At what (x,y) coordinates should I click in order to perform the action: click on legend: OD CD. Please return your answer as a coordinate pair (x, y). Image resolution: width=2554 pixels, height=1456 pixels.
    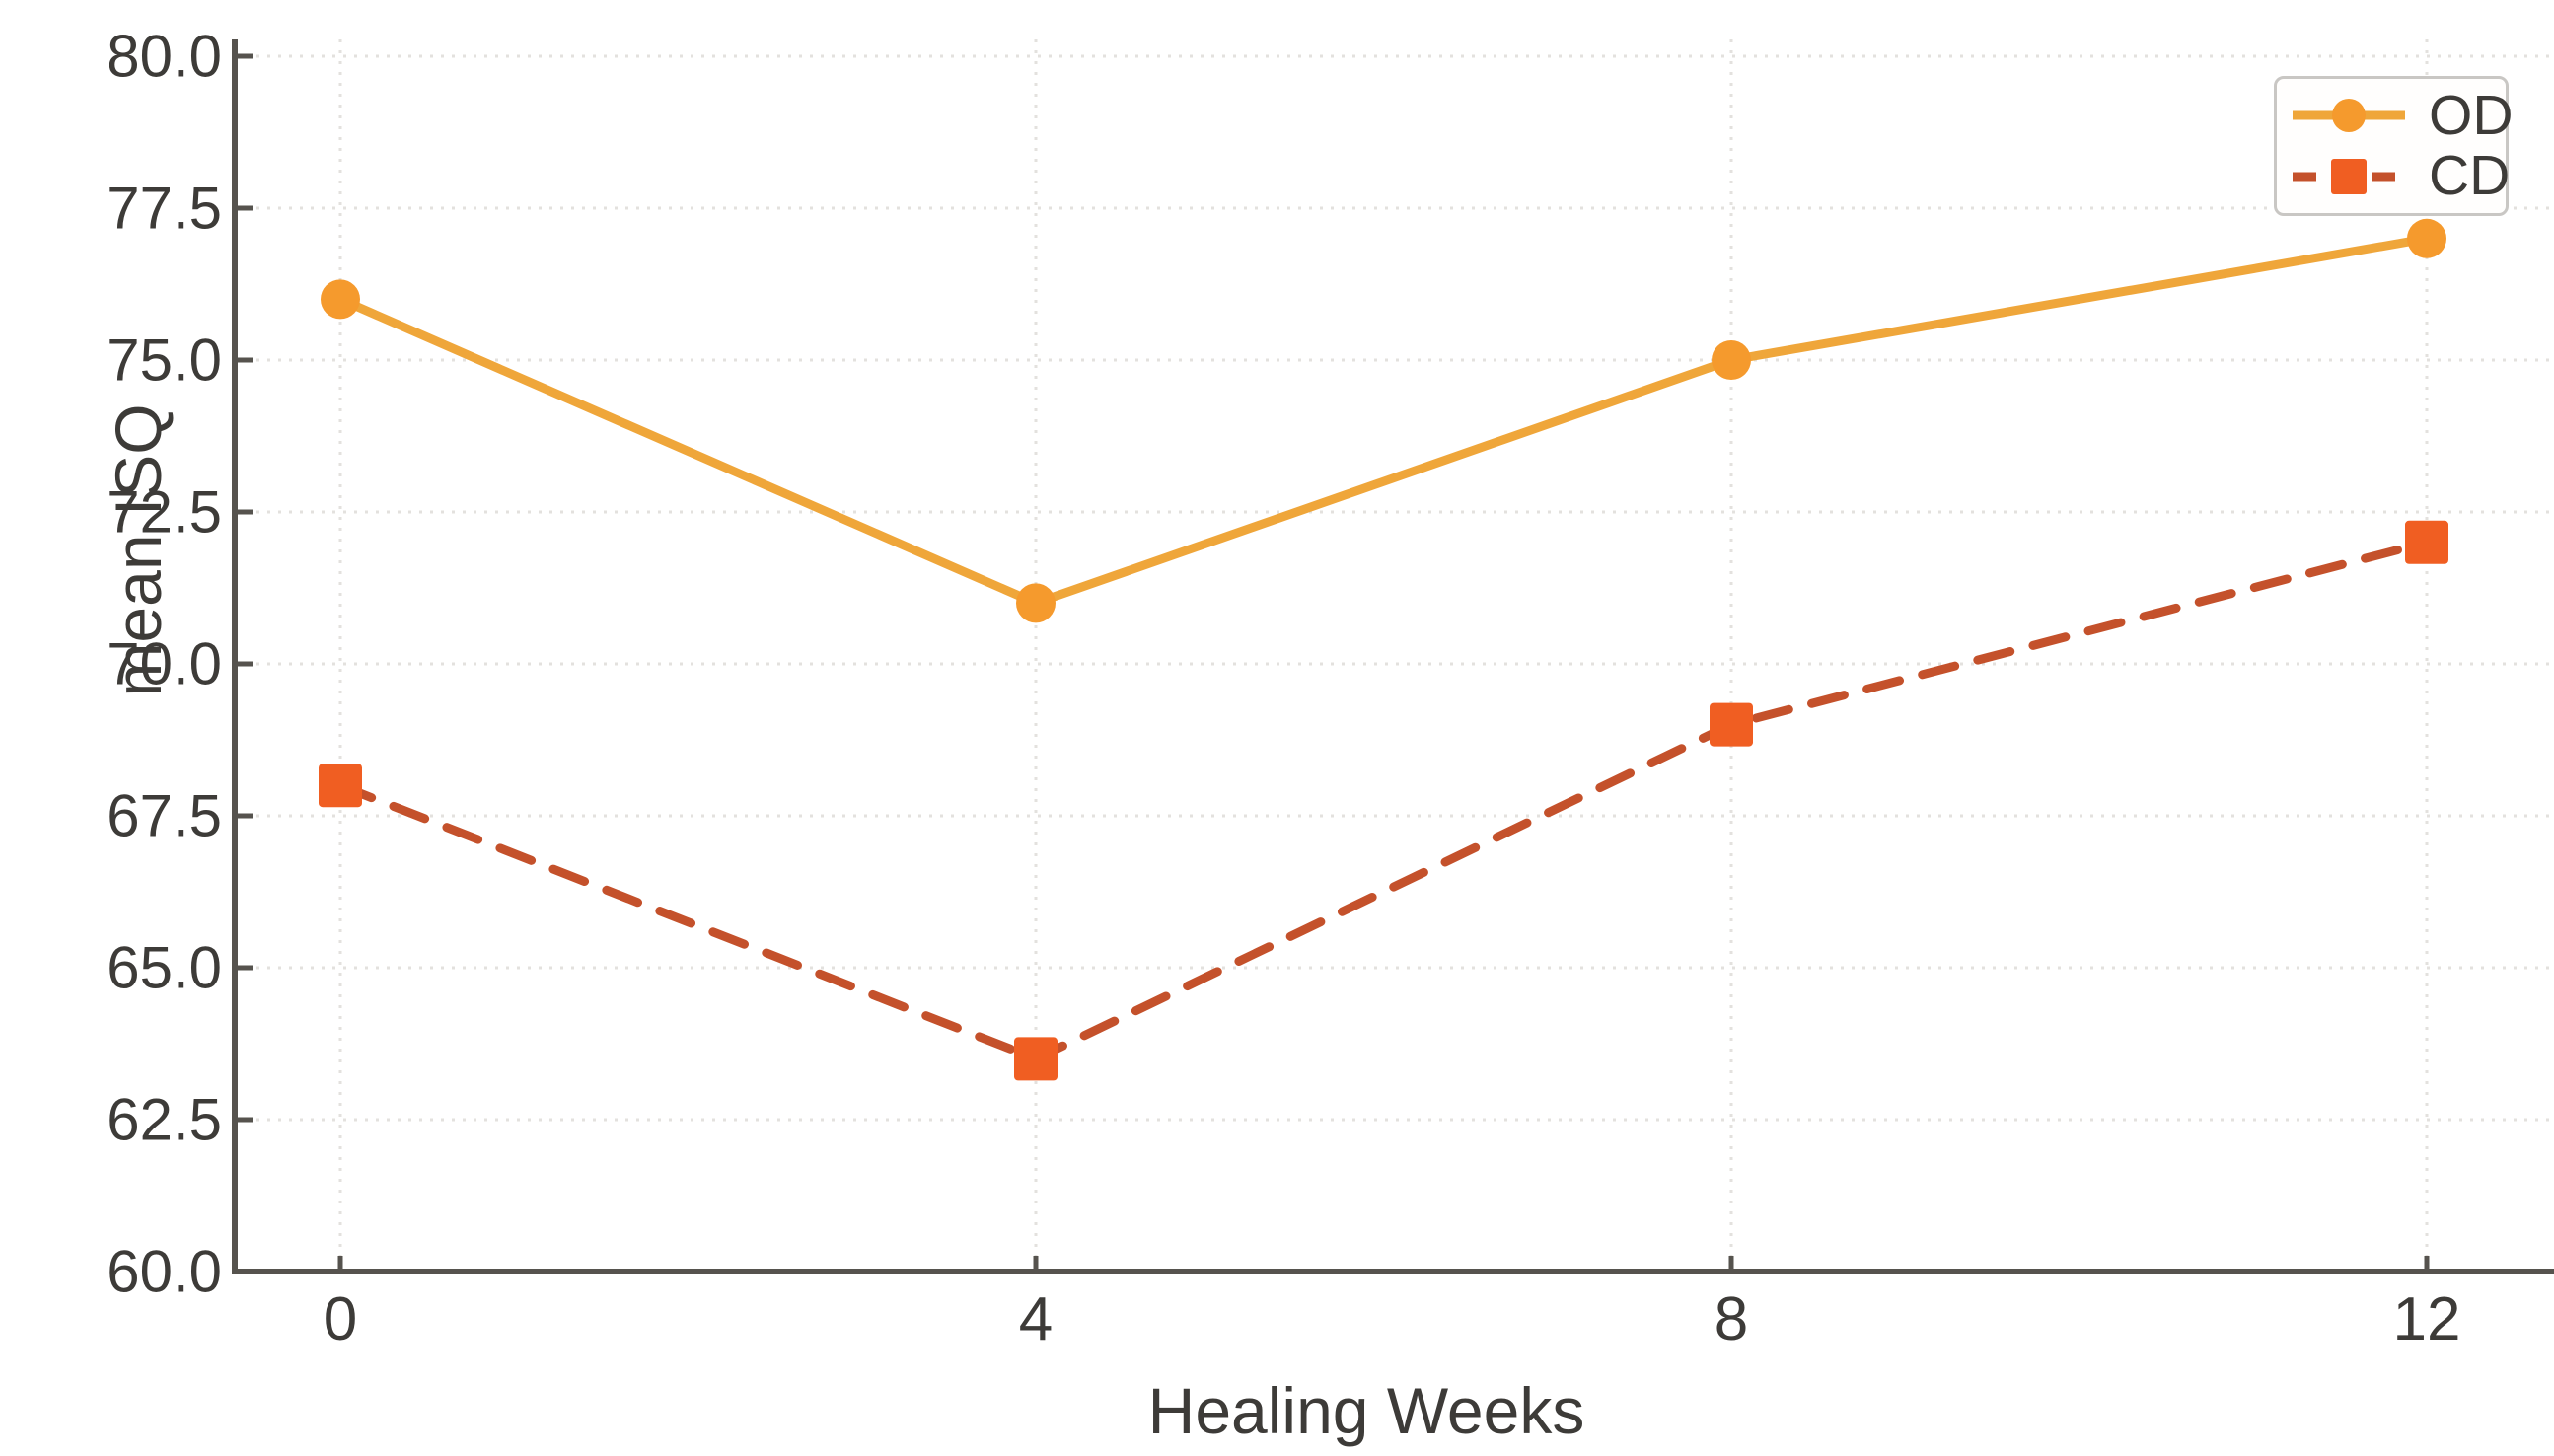
    Looking at the image, I should click on (2394, 146).